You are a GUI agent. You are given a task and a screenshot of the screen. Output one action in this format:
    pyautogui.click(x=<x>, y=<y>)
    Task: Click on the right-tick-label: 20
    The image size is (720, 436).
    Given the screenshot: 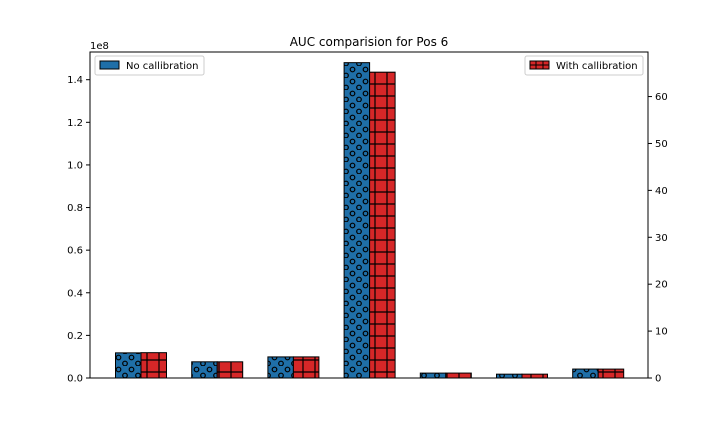 What is the action you would take?
    pyautogui.click(x=661, y=285)
    